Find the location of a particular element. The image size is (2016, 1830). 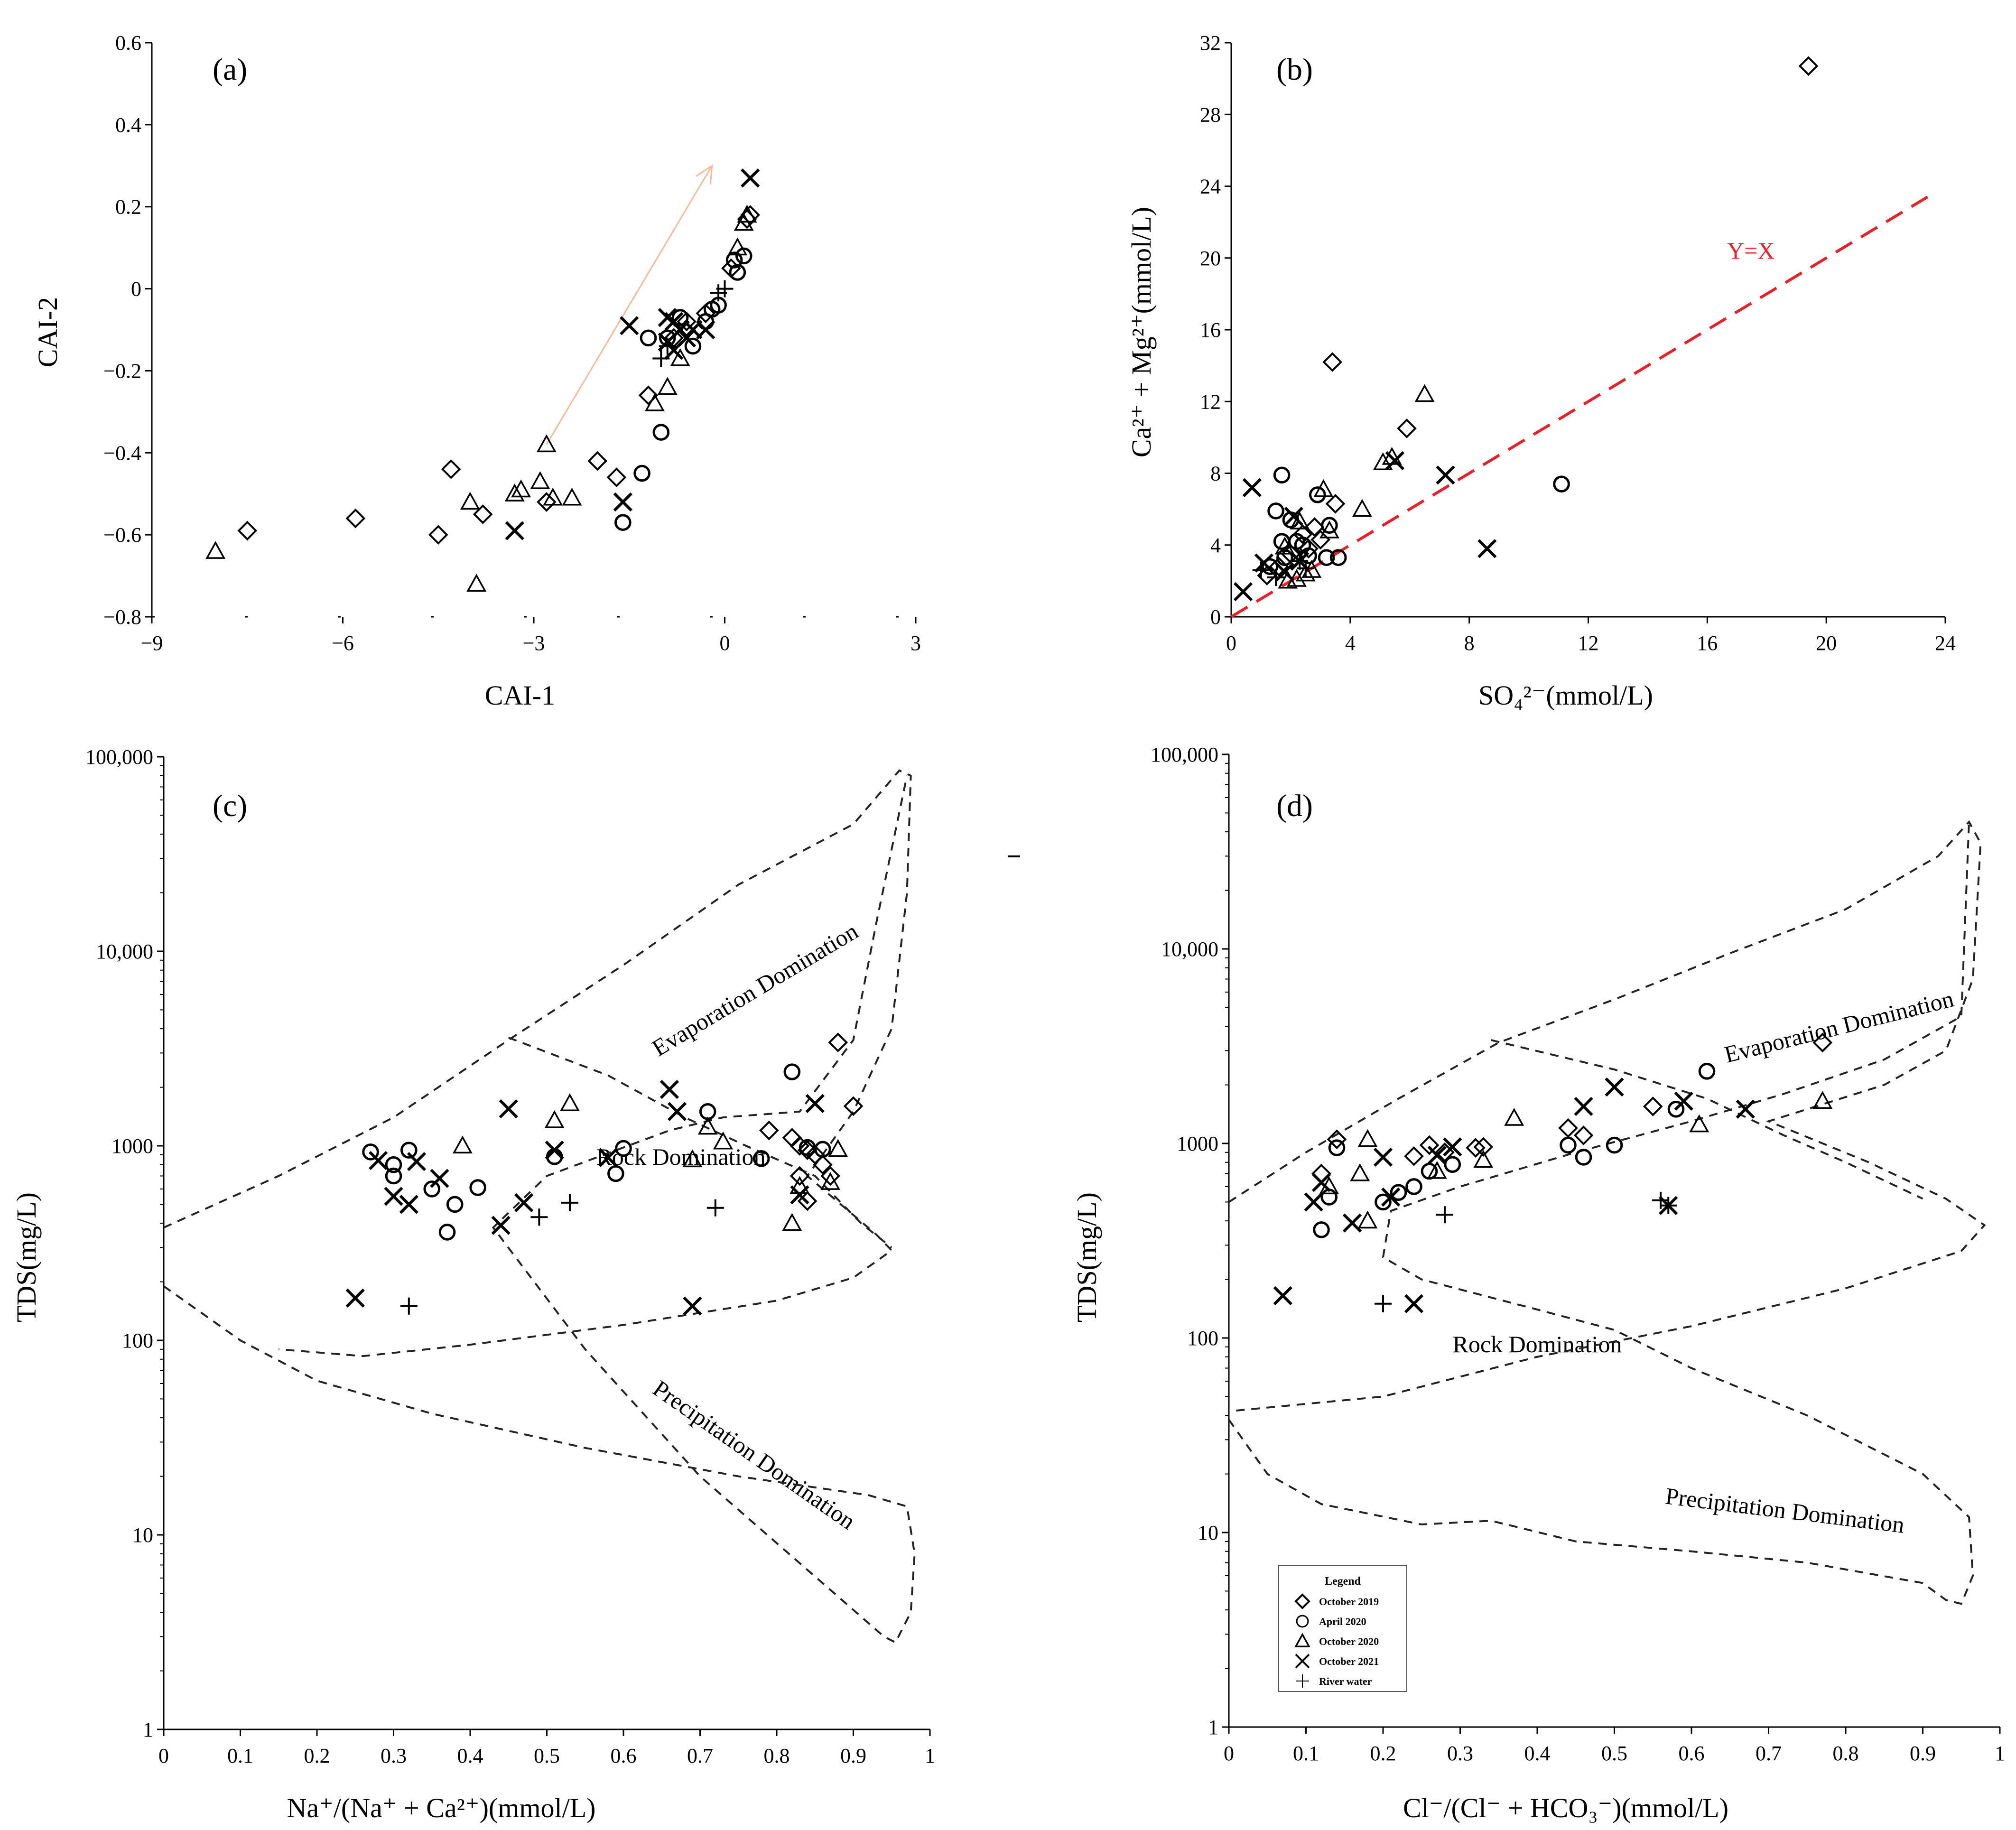

panel-d-ytick-label: 100,000 is located at coordinates (1184, 755).